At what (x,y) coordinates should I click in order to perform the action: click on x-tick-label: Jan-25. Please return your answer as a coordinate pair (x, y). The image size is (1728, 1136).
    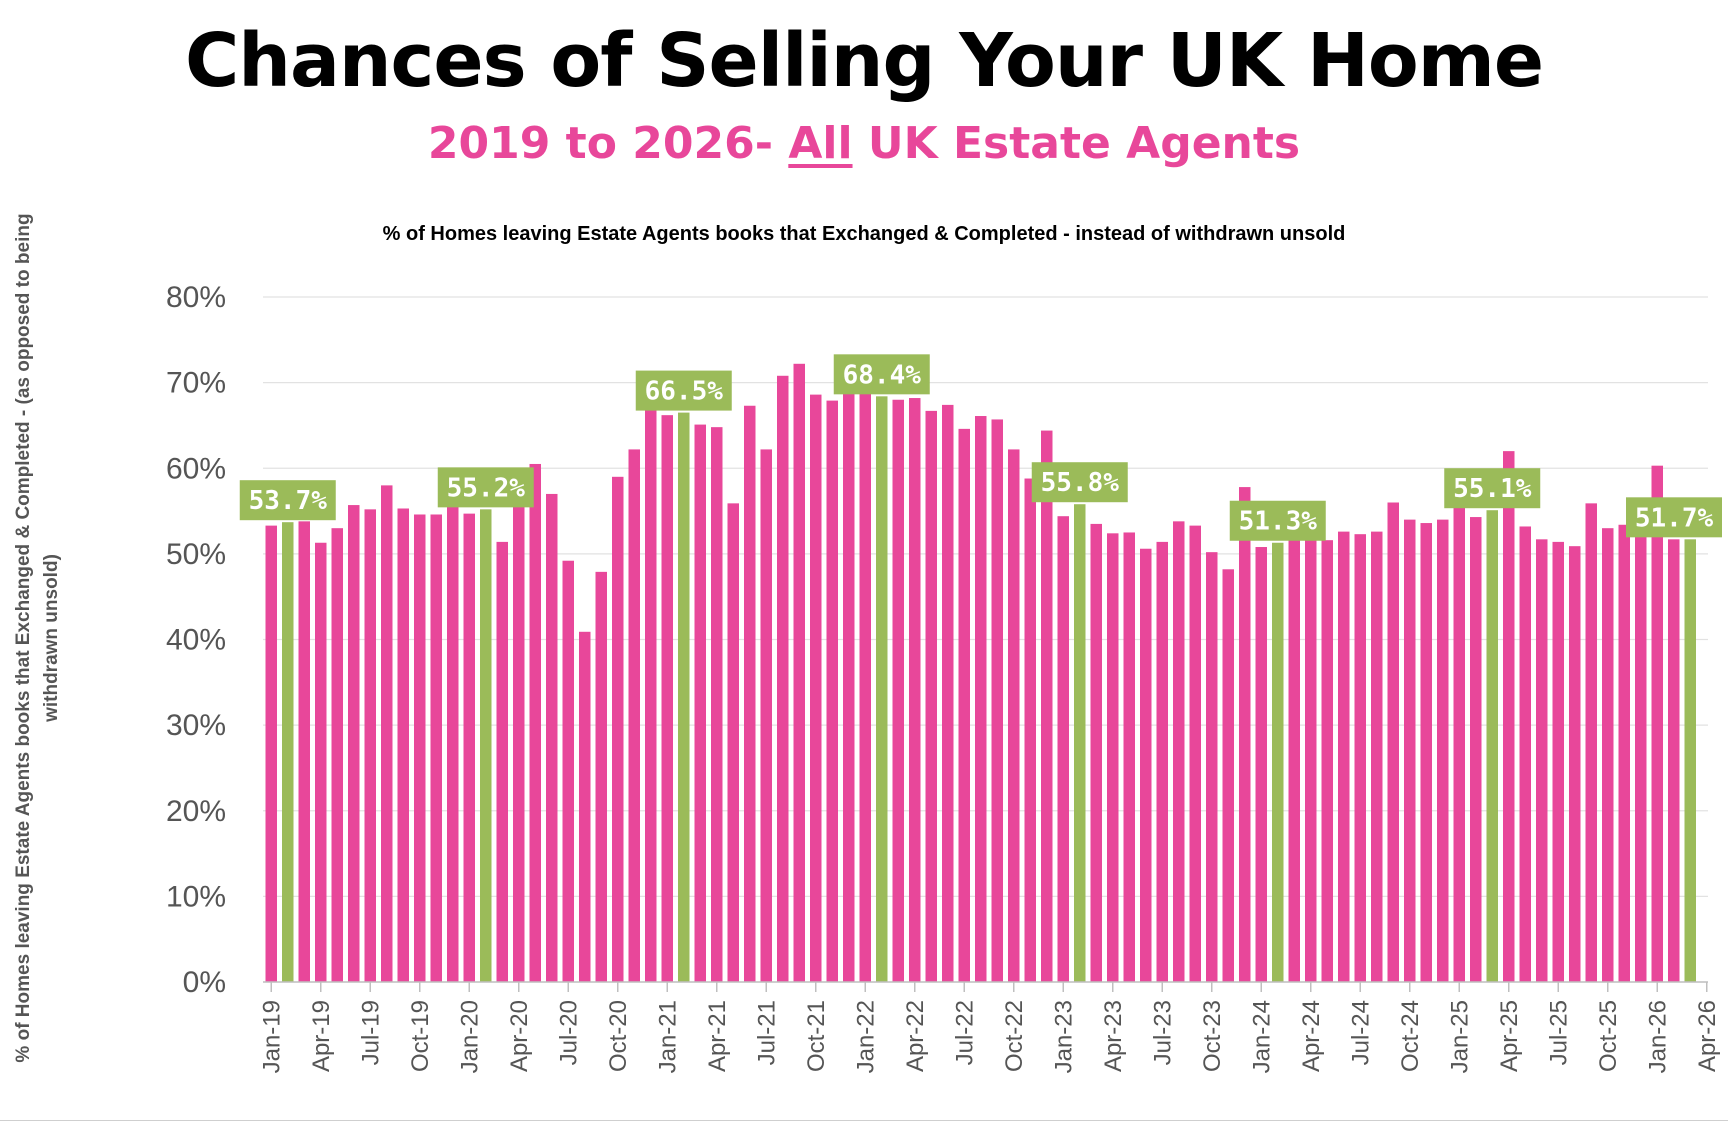
    Looking at the image, I should click on (1459, 1036).